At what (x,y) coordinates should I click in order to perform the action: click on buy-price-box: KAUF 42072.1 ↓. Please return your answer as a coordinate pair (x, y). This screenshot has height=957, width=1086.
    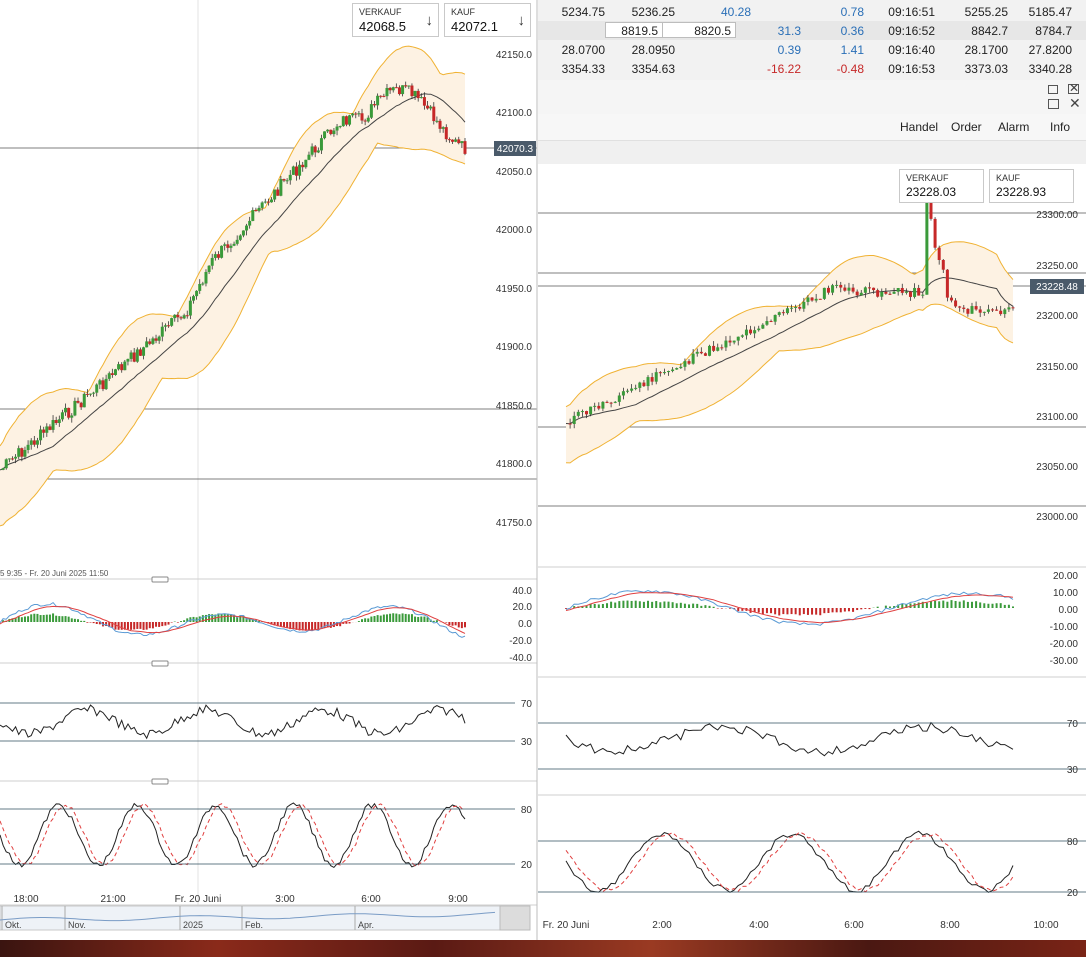
    Looking at the image, I should click on (487, 20).